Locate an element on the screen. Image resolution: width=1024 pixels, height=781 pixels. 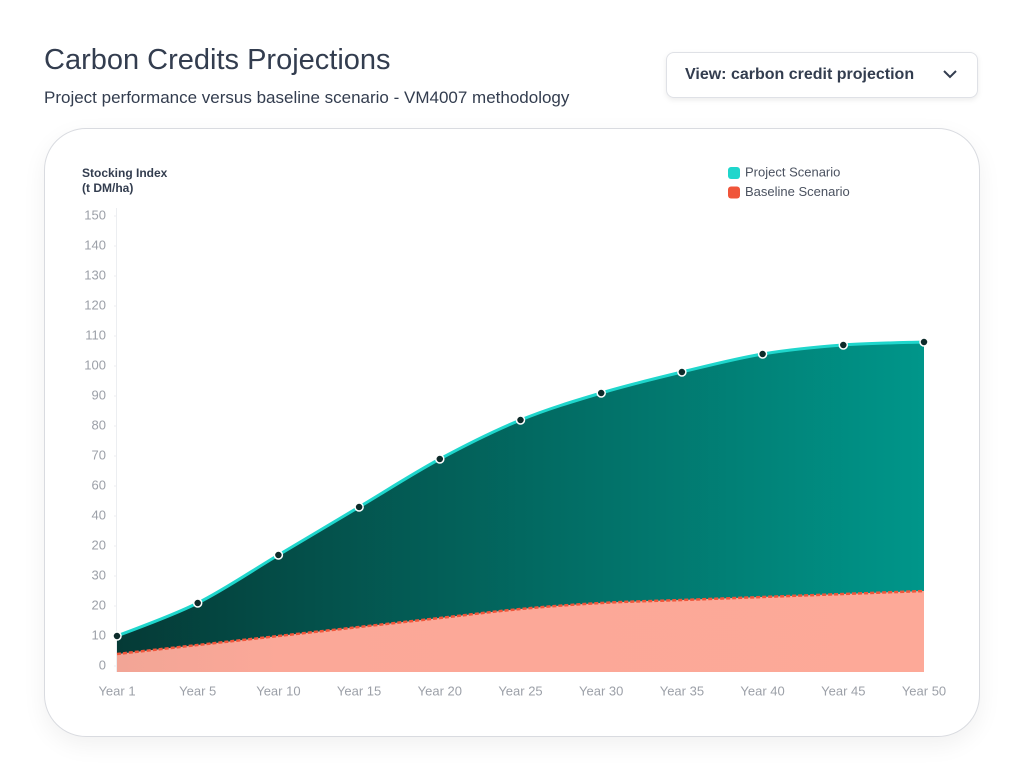
x-tick-label: Year 15 is located at coordinates (359, 690).